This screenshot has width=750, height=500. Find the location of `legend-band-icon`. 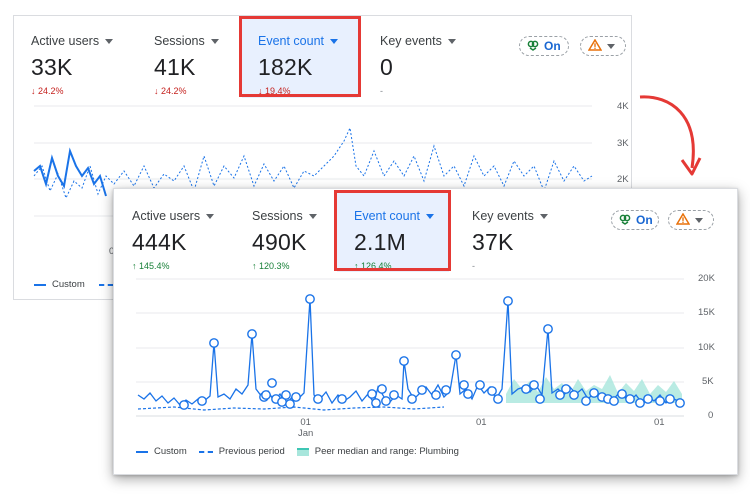

legend-band-icon is located at coordinates (302, 451).